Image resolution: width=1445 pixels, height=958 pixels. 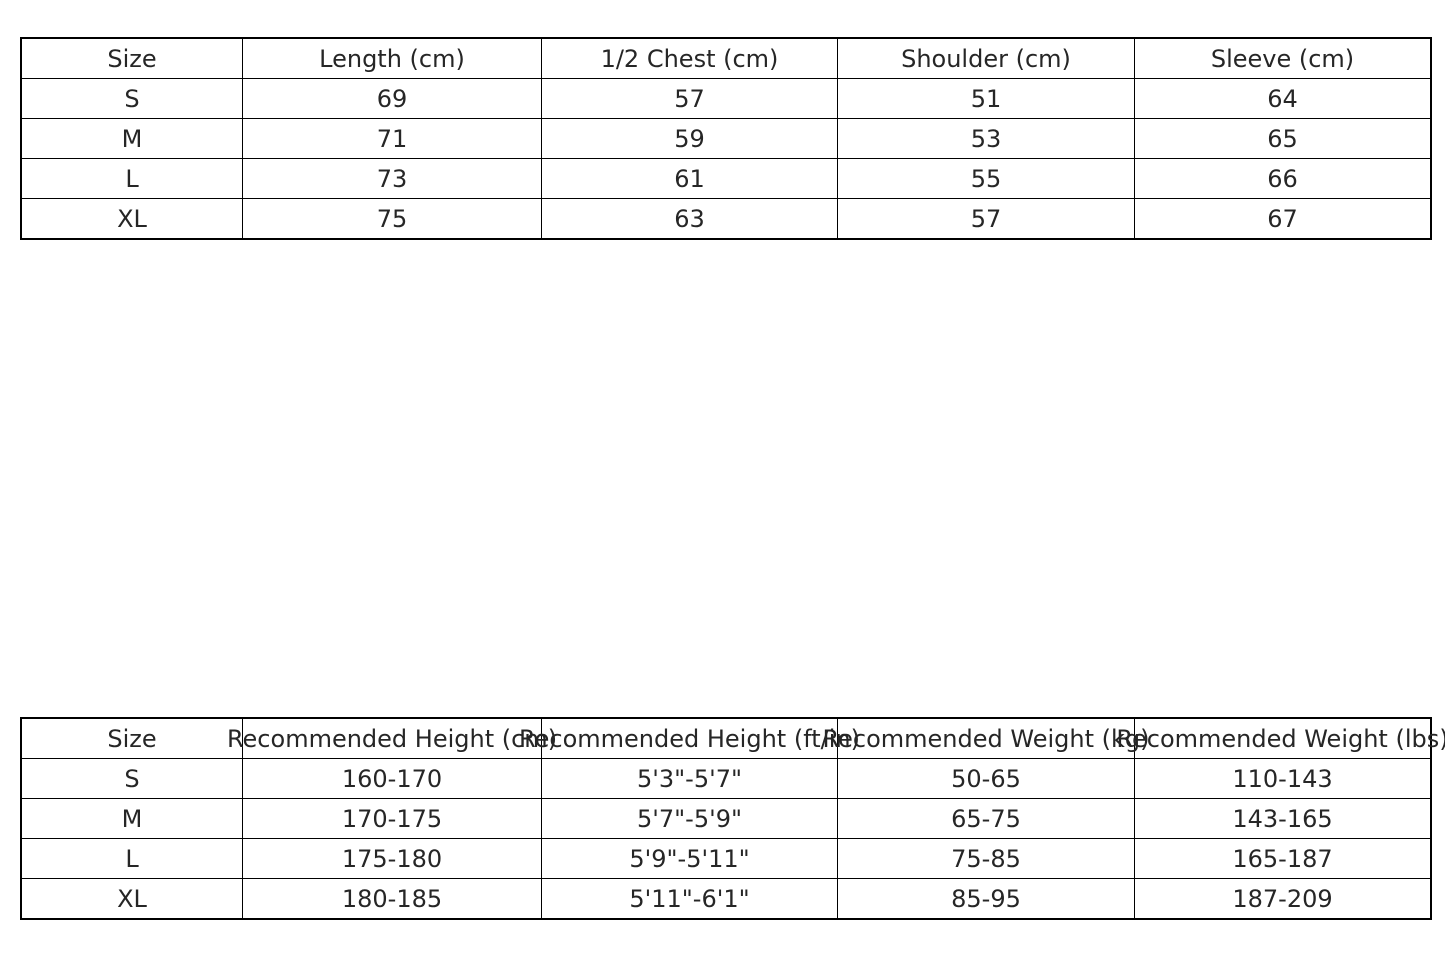 I want to click on cell-sleeve: 65, so click(x=1283, y=138).